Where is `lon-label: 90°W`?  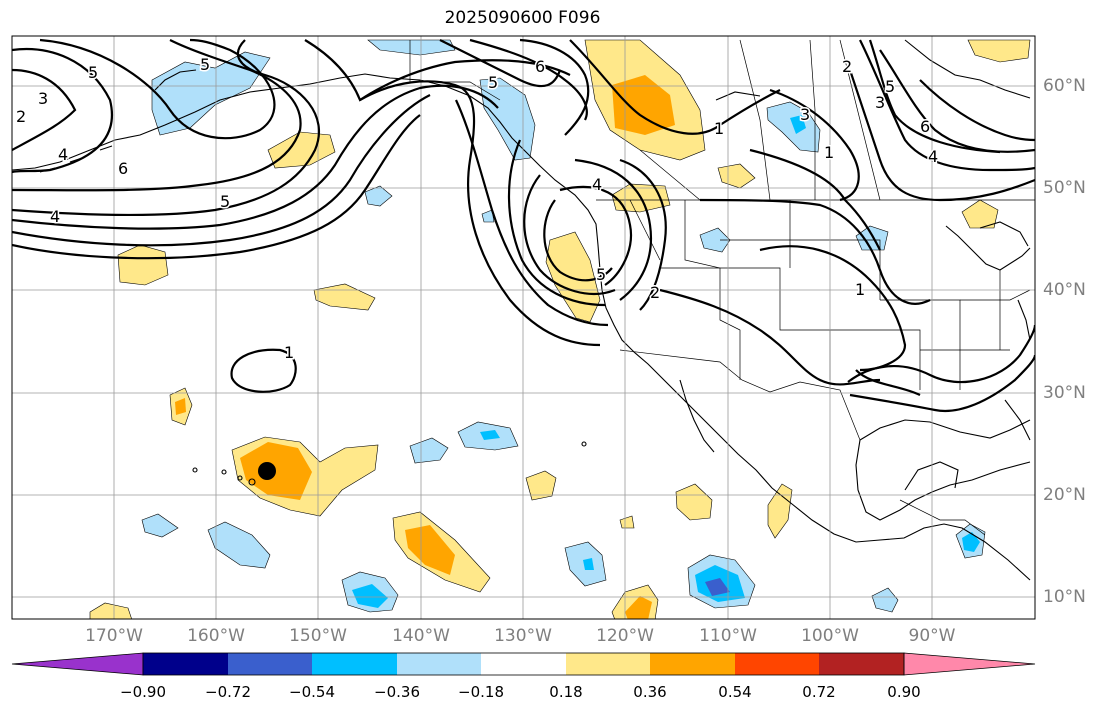
lon-label: 90°W is located at coordinates (932, 636).